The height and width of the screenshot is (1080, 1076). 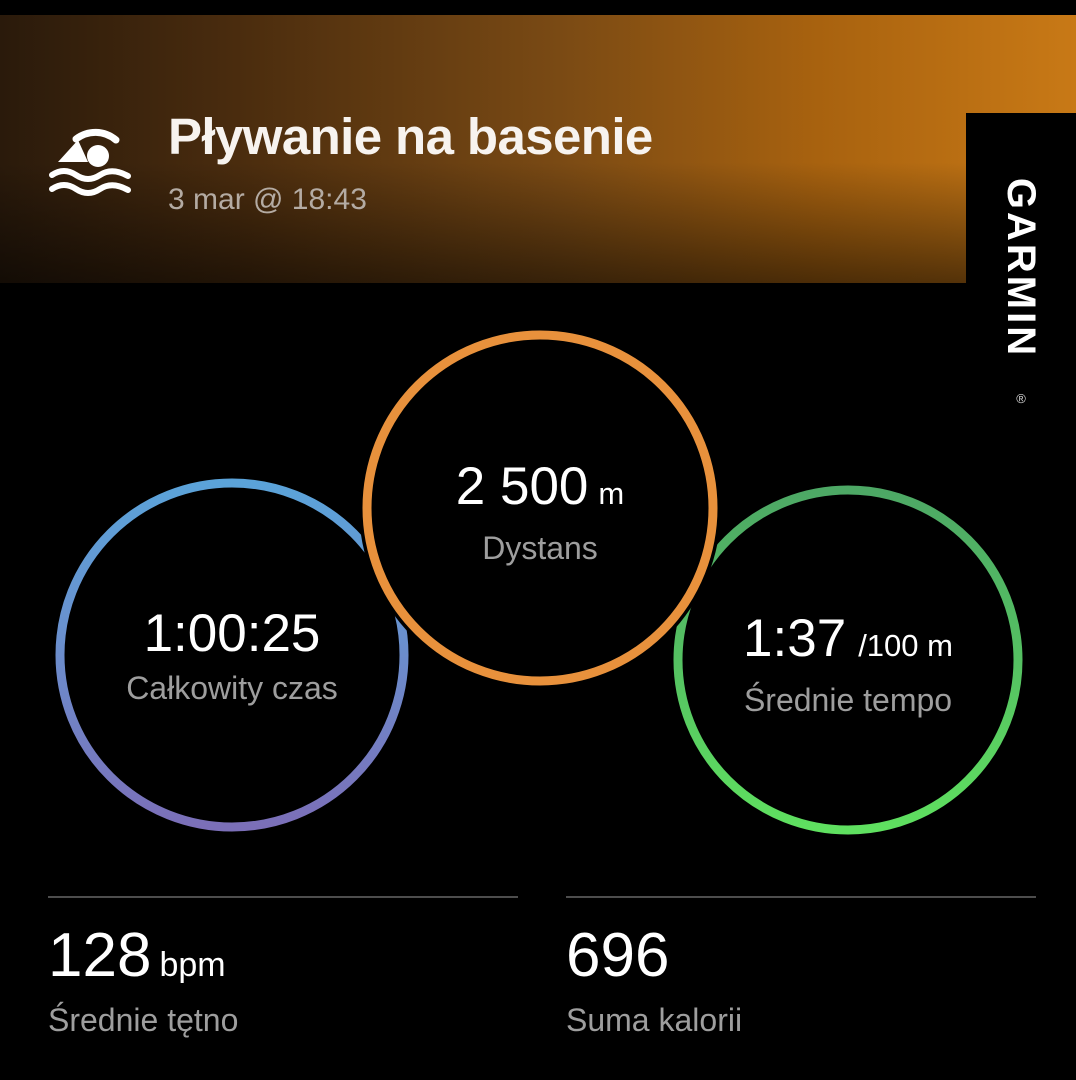 What do you see at coordinates (654, 1020) in the screenshot?
I see `stat-caption-total-calories: Suma kalorii` at bounding box center [654, 1020].